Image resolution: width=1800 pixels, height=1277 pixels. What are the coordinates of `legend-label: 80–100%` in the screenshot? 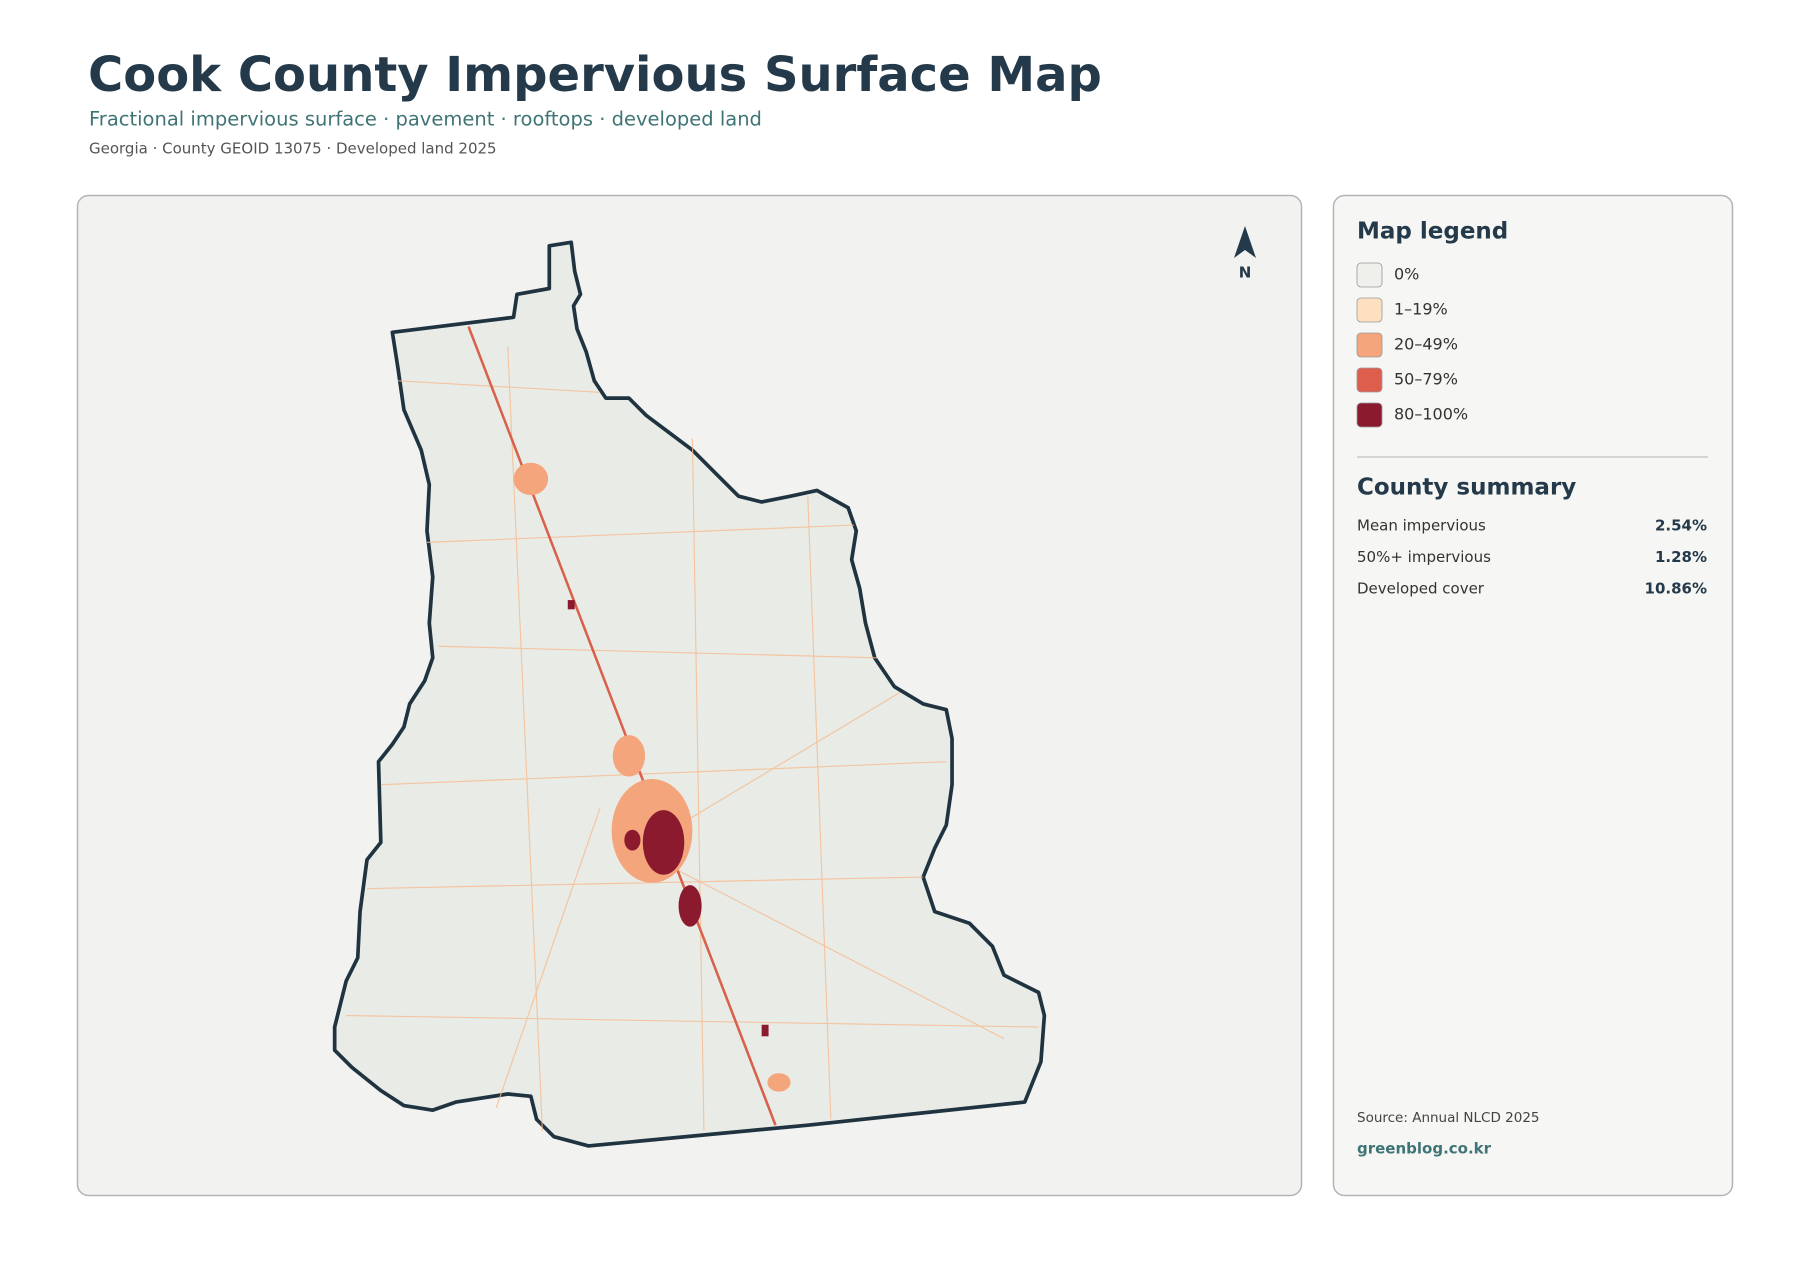 It's located at (1431, 414).